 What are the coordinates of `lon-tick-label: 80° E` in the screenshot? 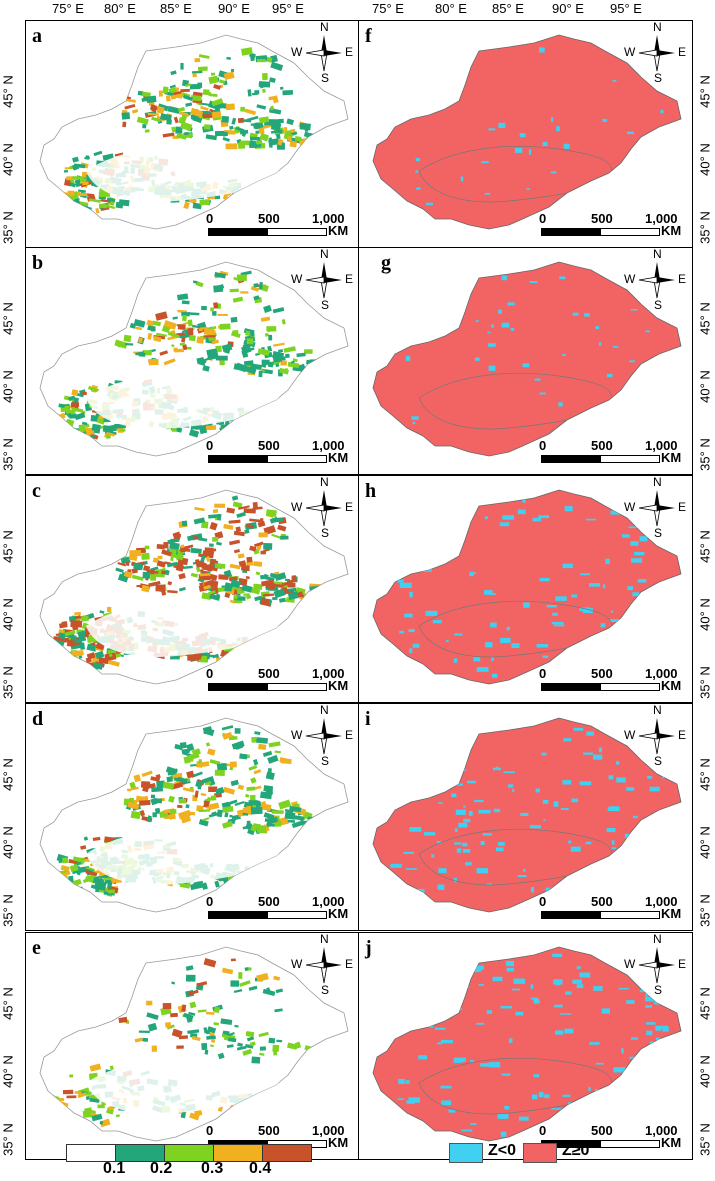 It's located at (120, 8).